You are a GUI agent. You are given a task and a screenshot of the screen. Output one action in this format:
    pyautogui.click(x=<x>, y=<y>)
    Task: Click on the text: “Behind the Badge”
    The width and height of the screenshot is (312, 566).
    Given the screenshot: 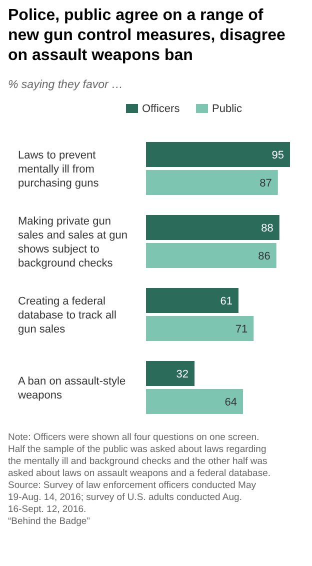 What is the action you would take?
    pyautogui.click(x=49, y=521)
    